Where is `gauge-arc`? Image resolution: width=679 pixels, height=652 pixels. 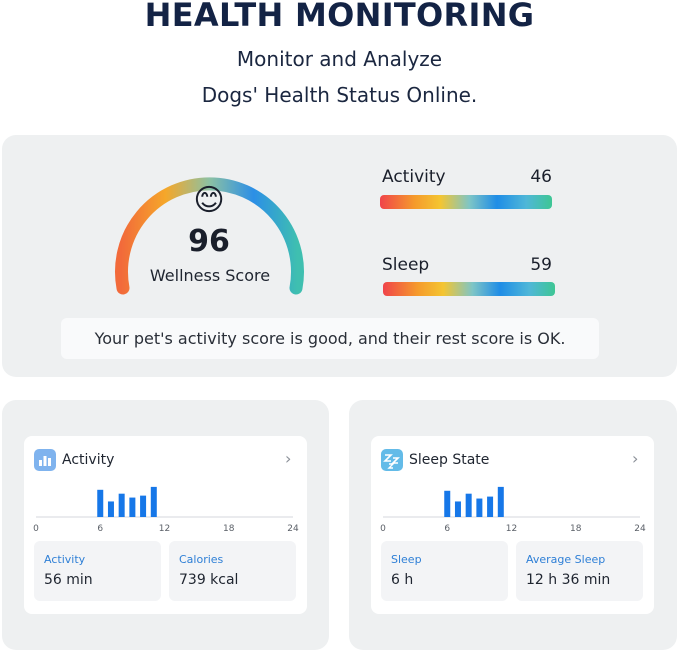 gauge-arc is located at coordinates (209, 236).